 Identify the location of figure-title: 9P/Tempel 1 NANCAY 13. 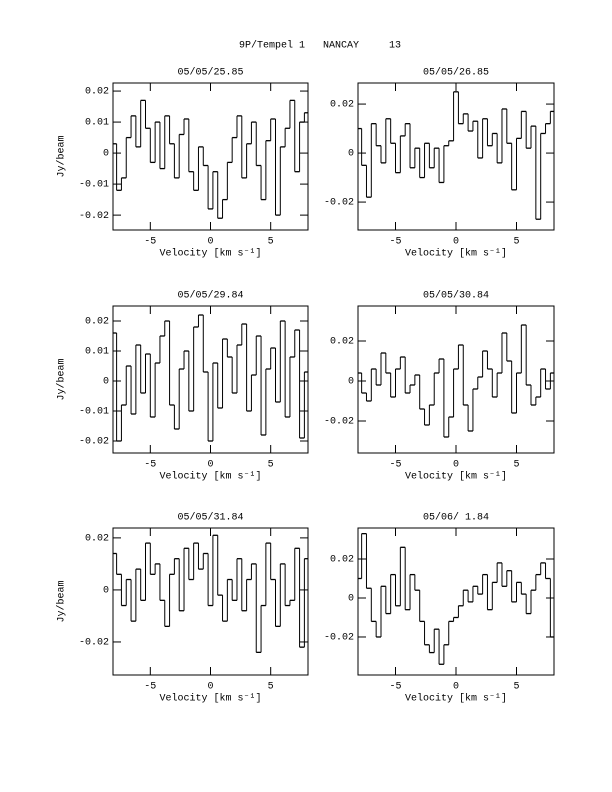
(320, 46).